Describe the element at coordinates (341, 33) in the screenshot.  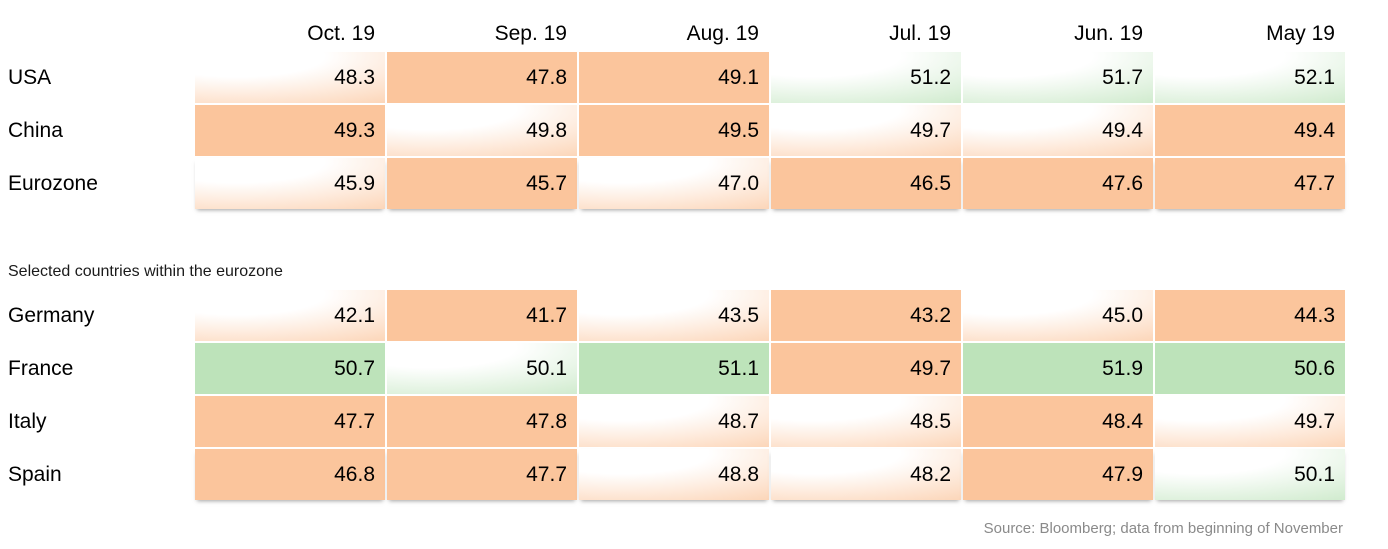
I see `column-header-month: Oct. 19` at that location.